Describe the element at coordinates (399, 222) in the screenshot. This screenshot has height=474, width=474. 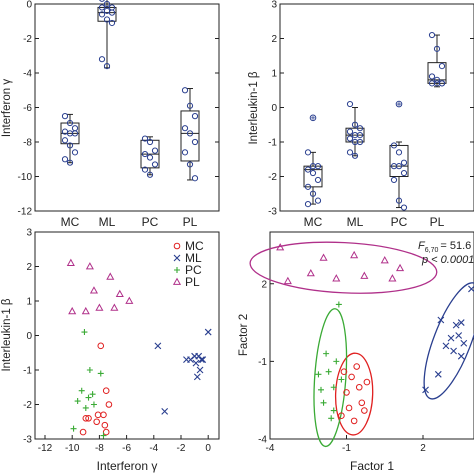
I see `category-label-pc: PC` at that location.